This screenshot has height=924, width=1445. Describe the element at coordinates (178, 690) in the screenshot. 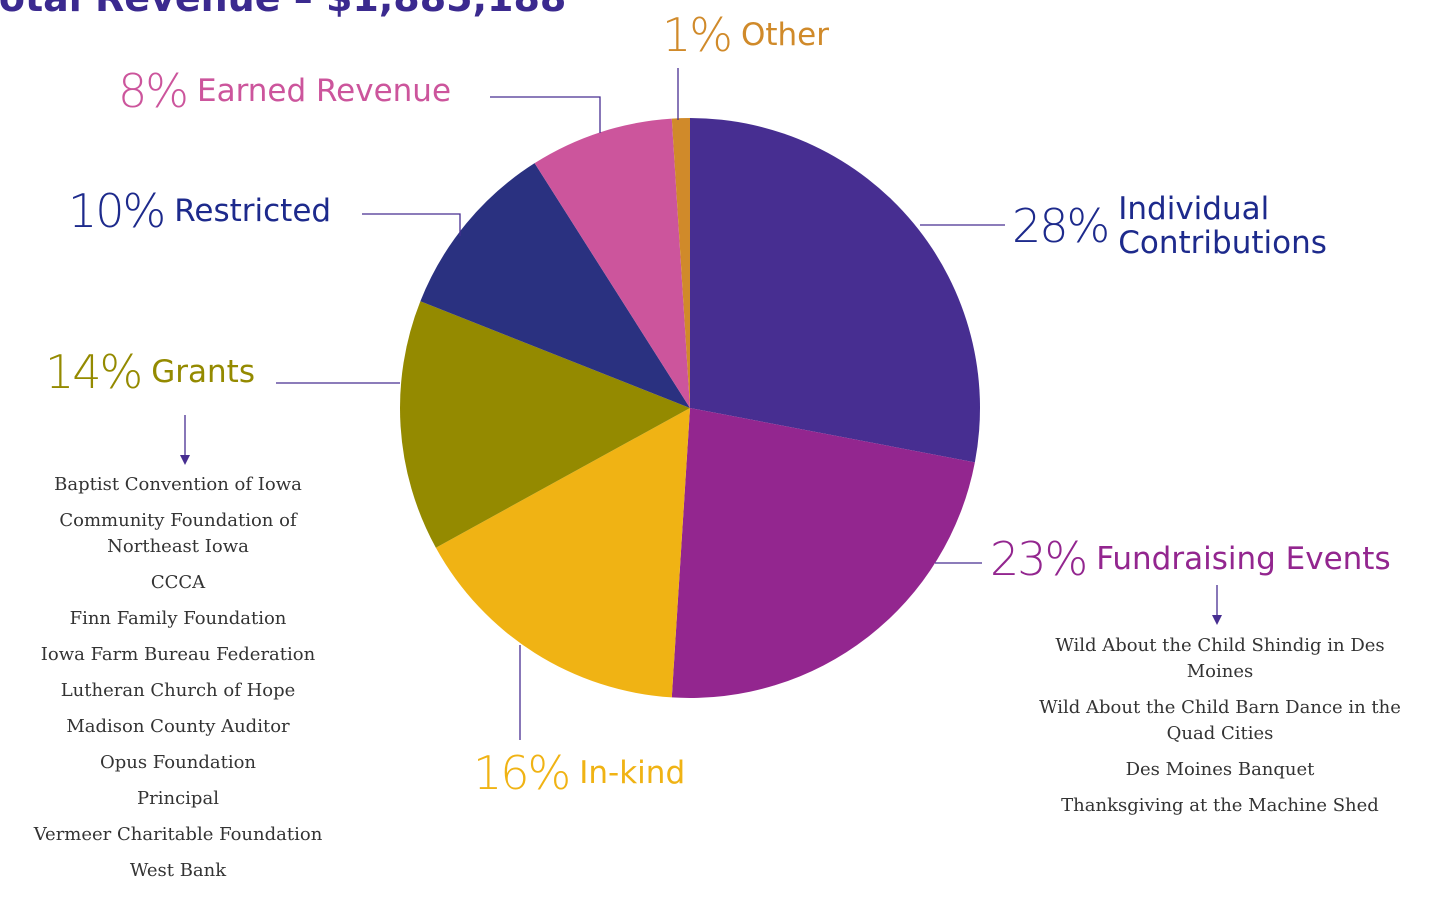

I see `grant-donor: Lutheran Church of Hope` at that location.